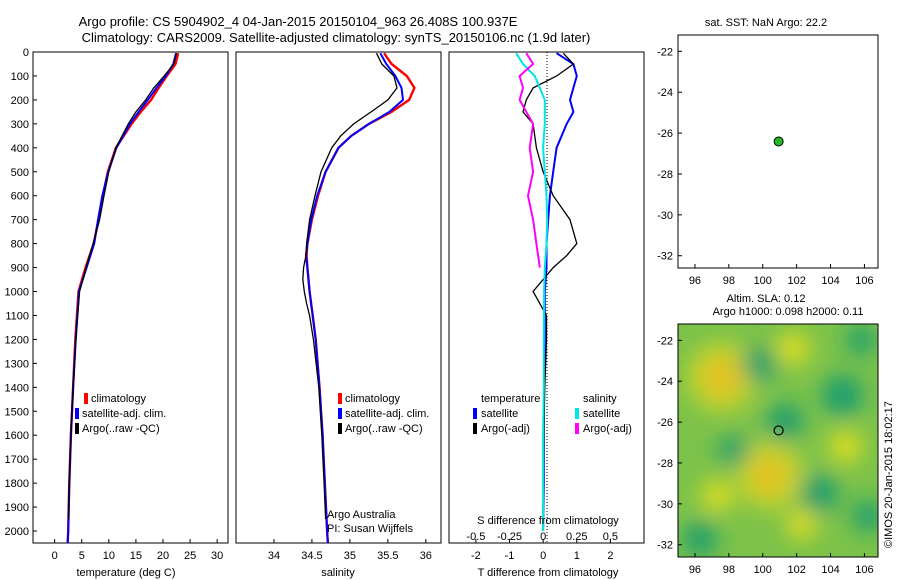 The width and height of the screenshot is (900, 580). Describe the element at coordinates (695, 281) in the screenshot. I see `location-x-tick-label: 96` at that location.